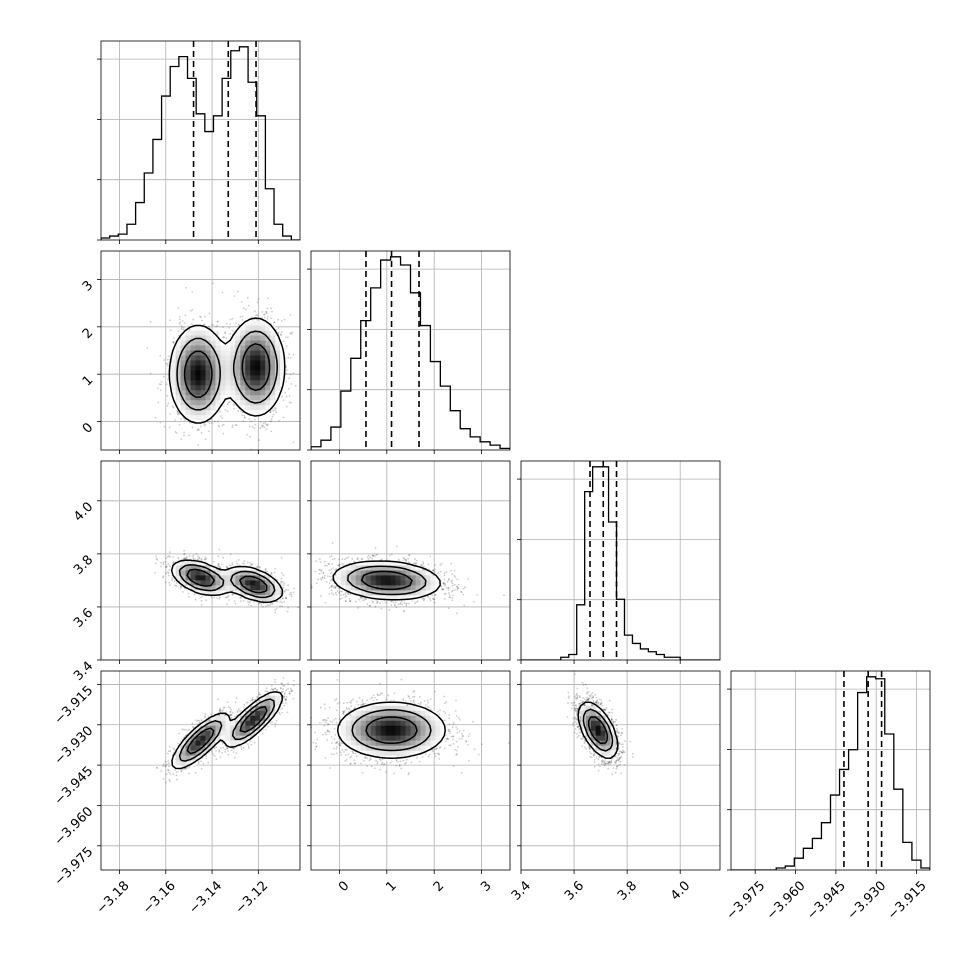 Image resolution: width=970 pixels, height=970 pixels. I want to click on panel-frame, so click(200, 350).